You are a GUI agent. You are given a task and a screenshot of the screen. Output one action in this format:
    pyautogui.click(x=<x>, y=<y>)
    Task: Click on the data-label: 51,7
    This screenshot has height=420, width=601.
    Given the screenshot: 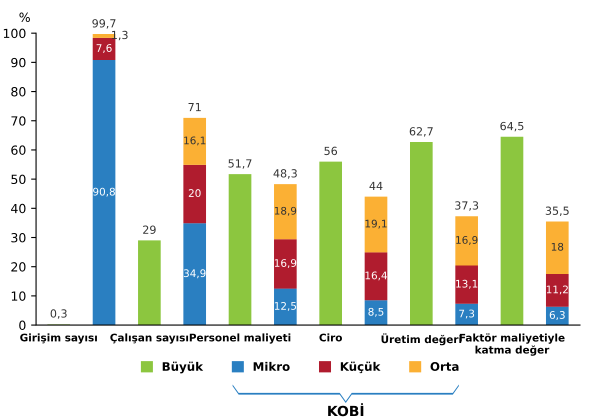 What is the action you would take?
    pyautogui.click(x=240, y=164)
    